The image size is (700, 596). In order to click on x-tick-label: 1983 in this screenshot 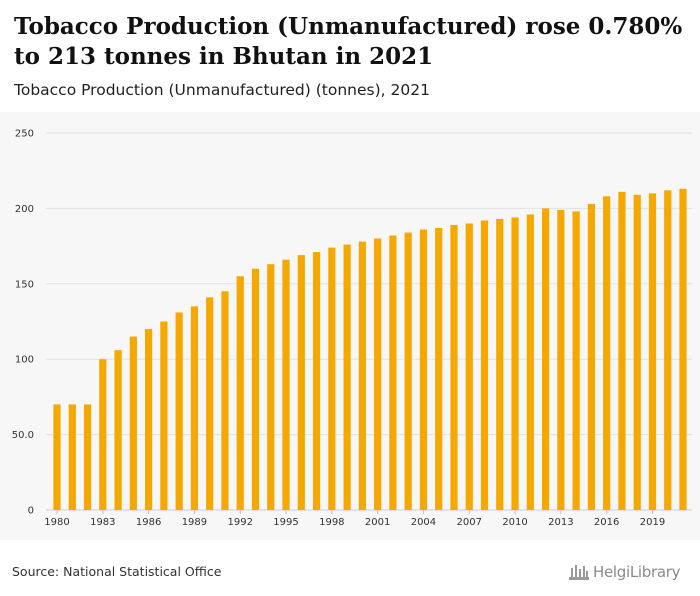, I will do `click(102, 522)`.